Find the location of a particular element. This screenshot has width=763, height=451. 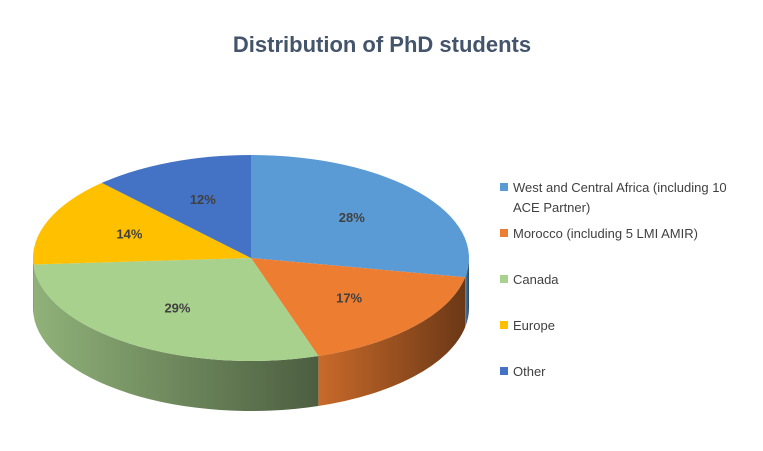

data-label: 12% is located at coordinates (203, 199).